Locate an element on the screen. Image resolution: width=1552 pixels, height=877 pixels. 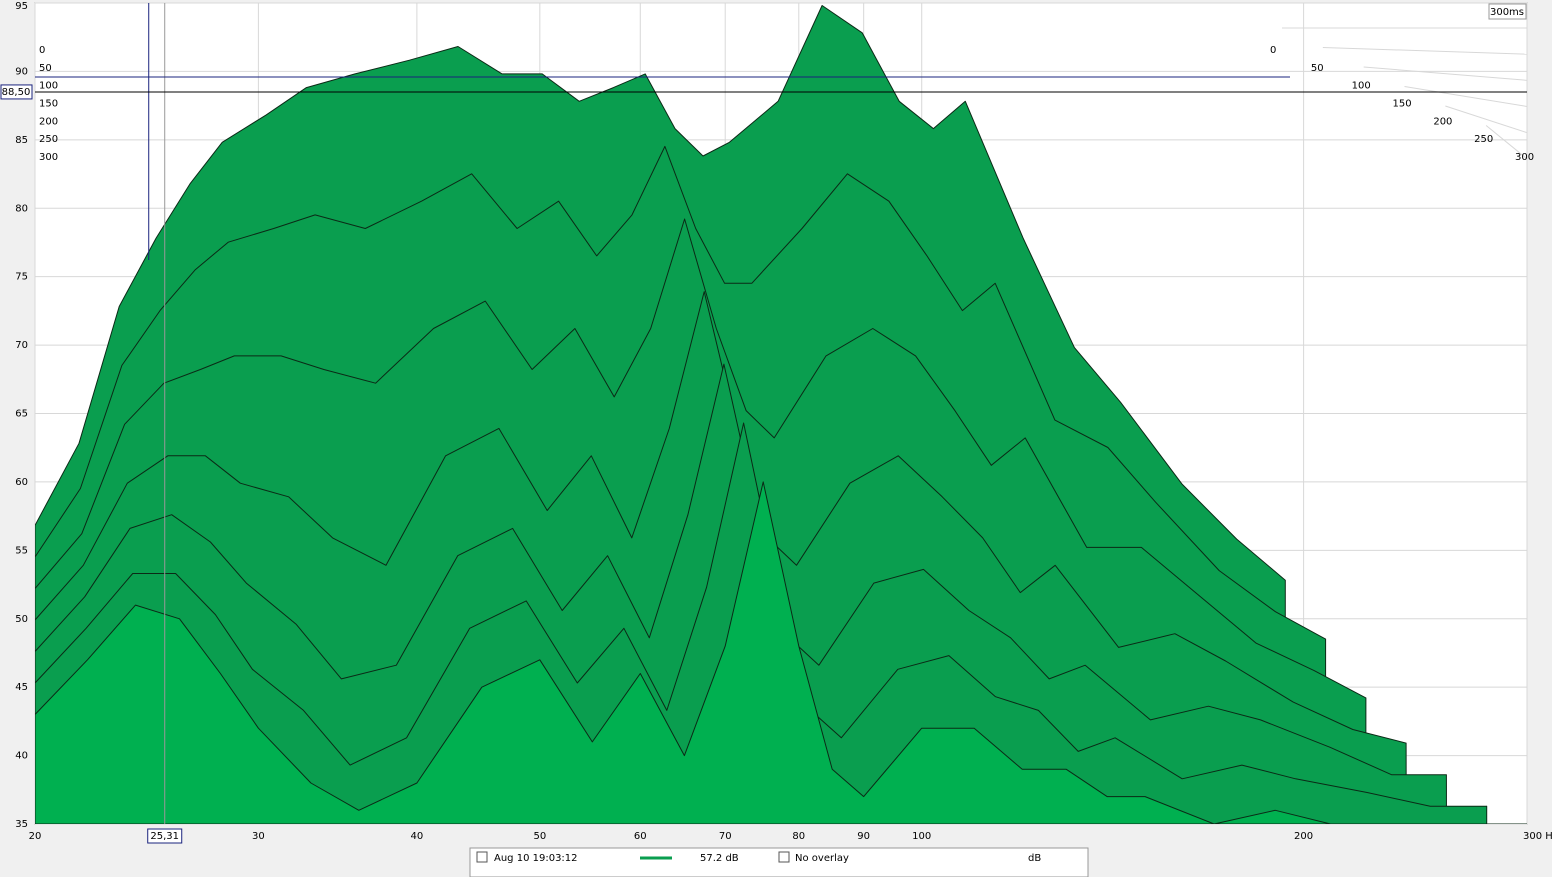
cursor-x-label: 25,31 is located at coordinates (164, 836).